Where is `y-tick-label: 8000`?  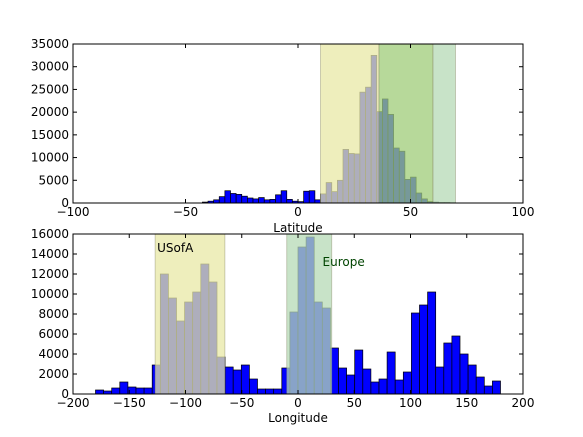 y-tick-label: 8000 is located at coordinates (53, 314).